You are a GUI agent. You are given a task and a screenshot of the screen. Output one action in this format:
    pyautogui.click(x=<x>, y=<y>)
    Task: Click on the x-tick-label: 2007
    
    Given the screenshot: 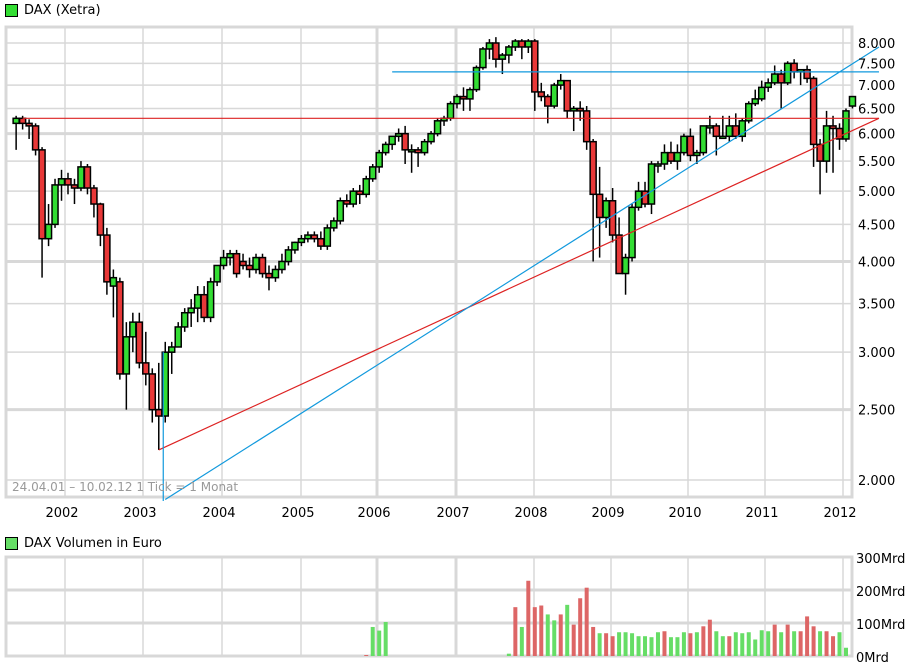 What is the action you would take?
    pyautogui.click(x=452, y=513)
    